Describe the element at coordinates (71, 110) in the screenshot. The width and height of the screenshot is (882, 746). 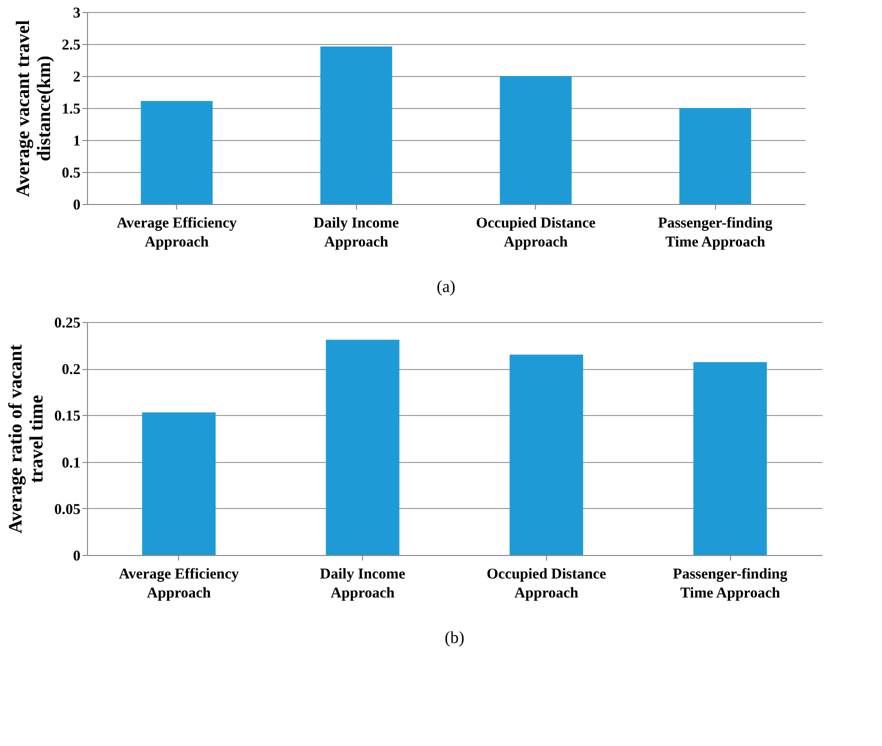
I see `y-tick-label: 1.5` at that location.